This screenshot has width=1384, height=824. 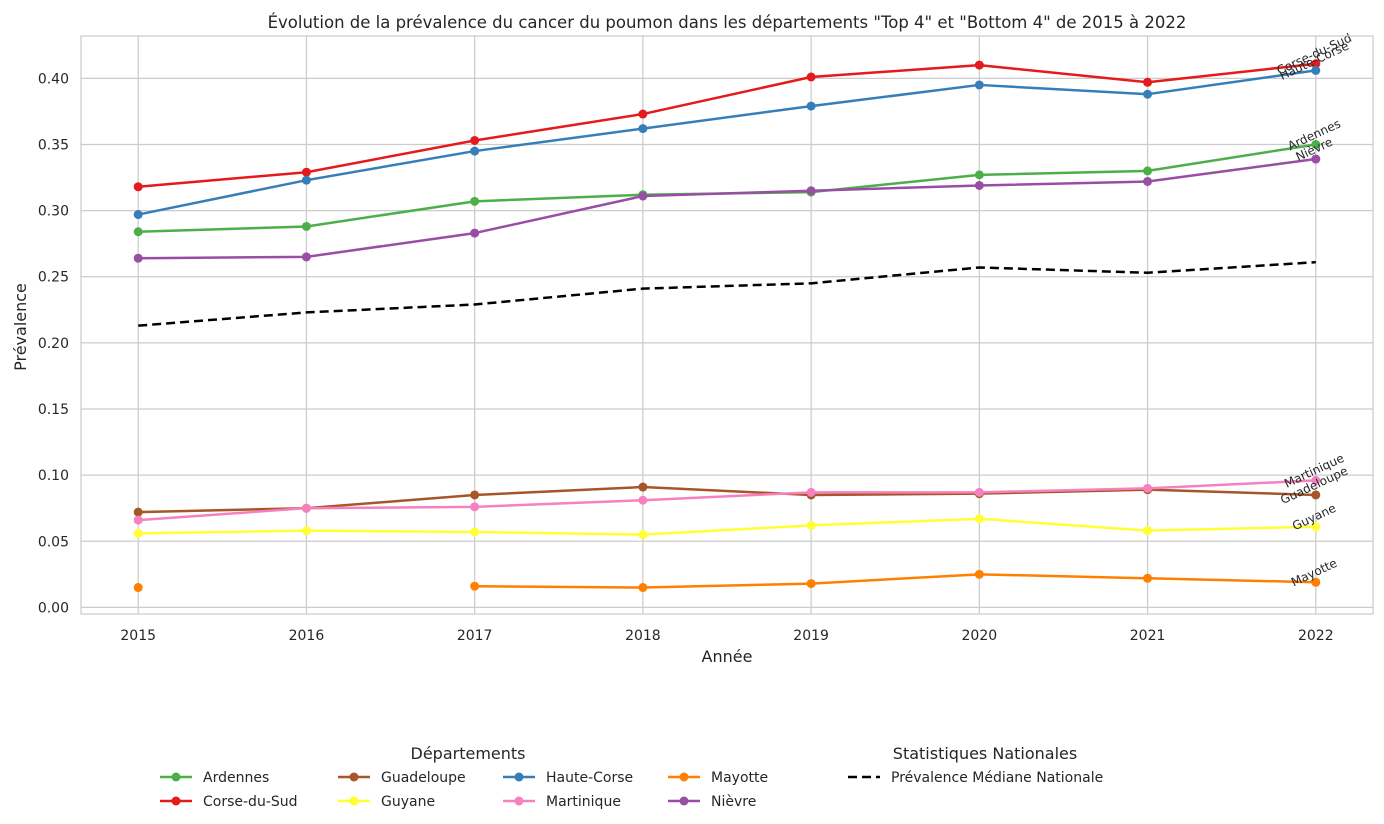 I want to click on legend-label: Corse-du-Sud, so click(x=250, y=802).